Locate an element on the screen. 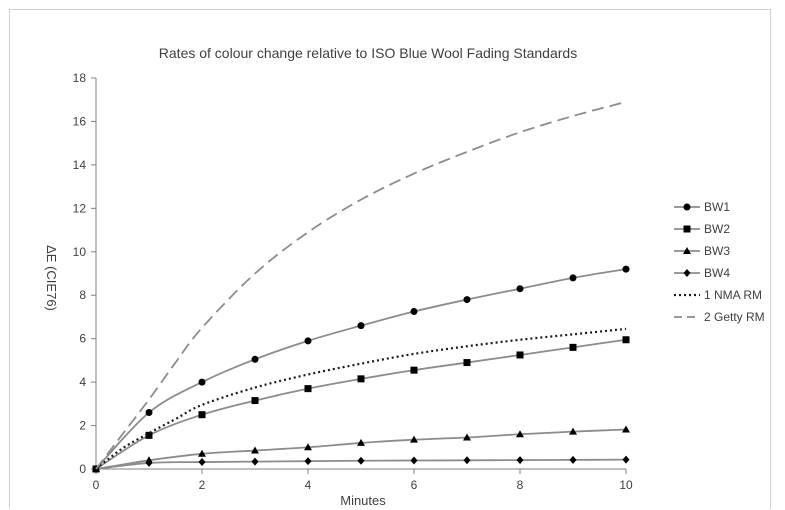  legend-entry-bw2: BW2 is located at coordinates (702, 229).